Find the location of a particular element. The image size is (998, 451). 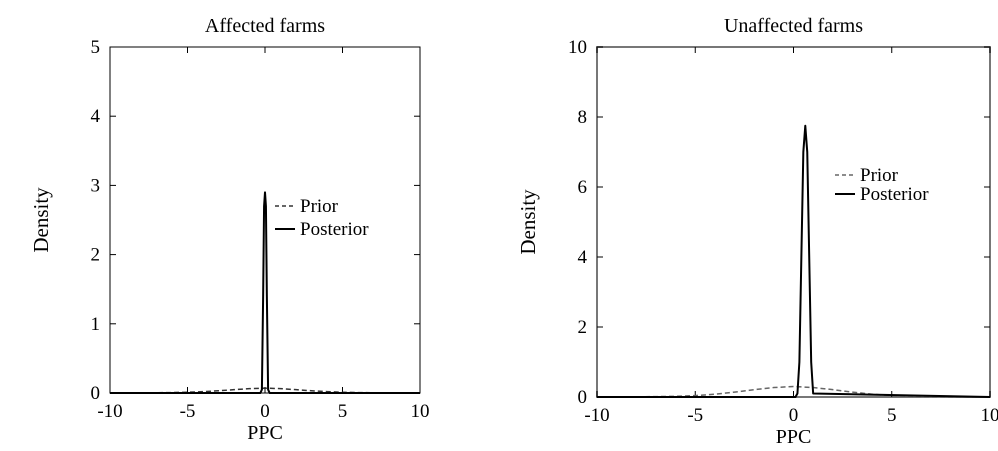

y-tick-label: 5 is located at coordinates (96, 47).